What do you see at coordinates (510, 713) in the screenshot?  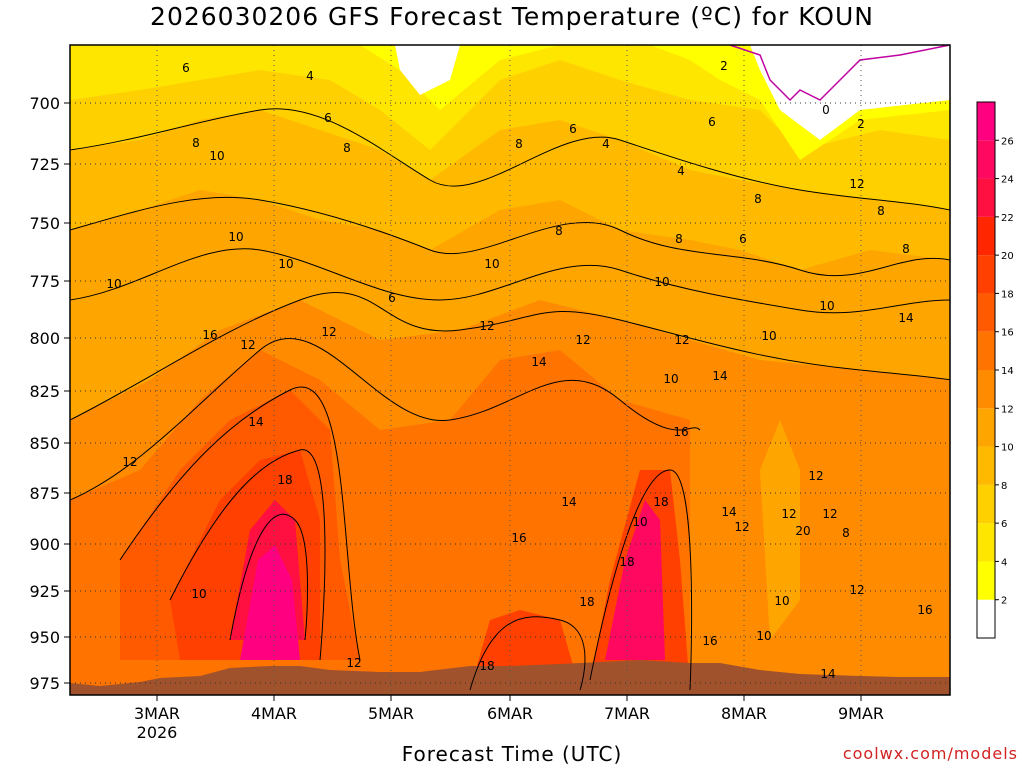 I see `x-tick-label: 6MAR` at bounding box center [510, 713].